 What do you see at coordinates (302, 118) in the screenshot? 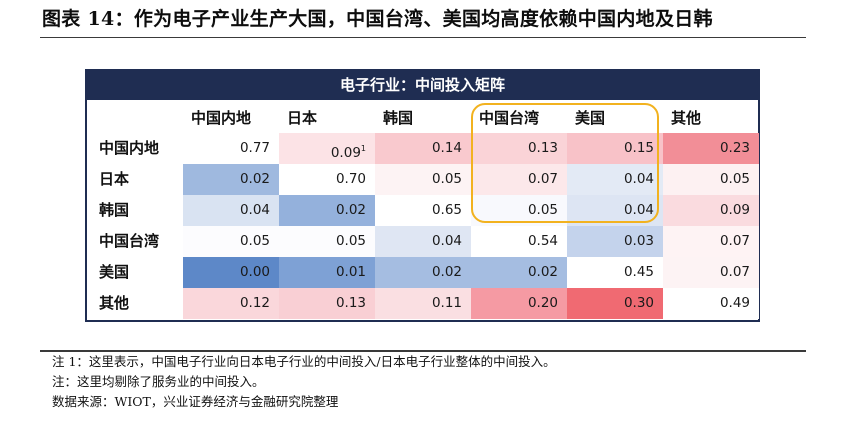
I see `column-header: 日本` at bounding box center [302, 118].